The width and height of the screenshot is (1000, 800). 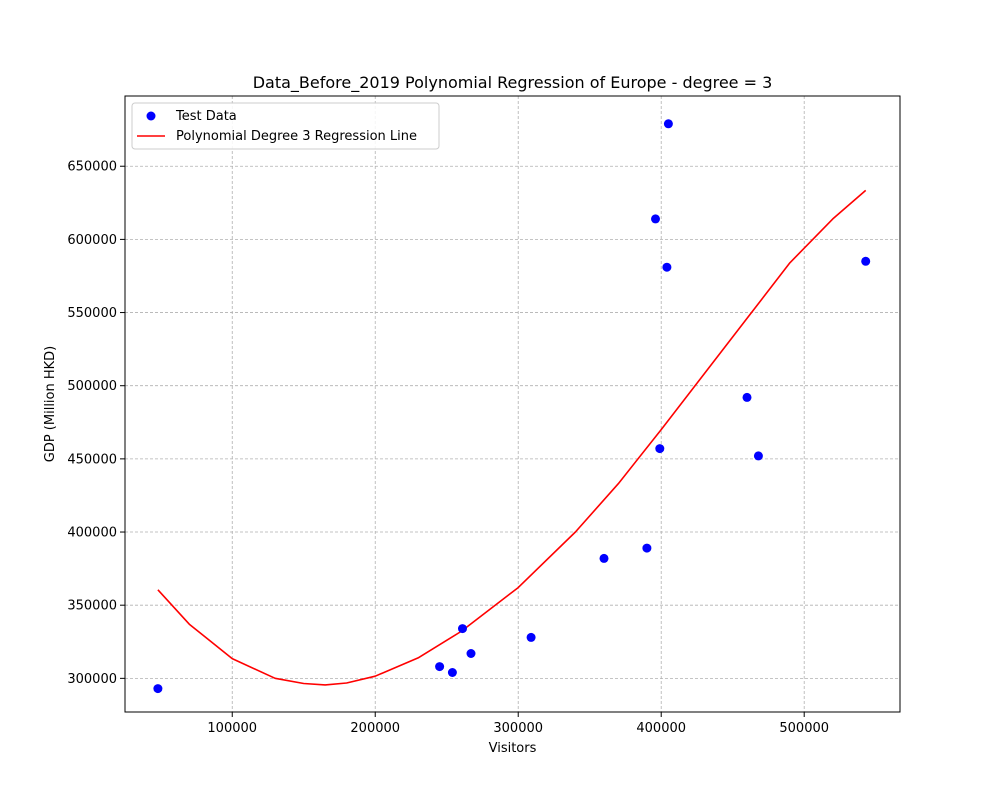 I want to click on x-tick-label: 100000, so click(x=232, y=728).